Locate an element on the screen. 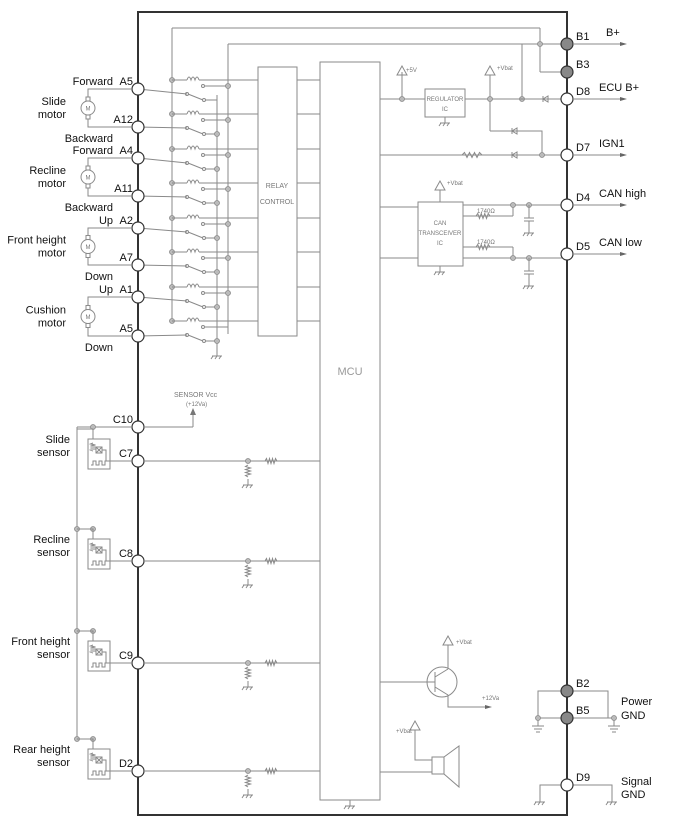  motor-name: Front height is located at coordinates (36, 241).